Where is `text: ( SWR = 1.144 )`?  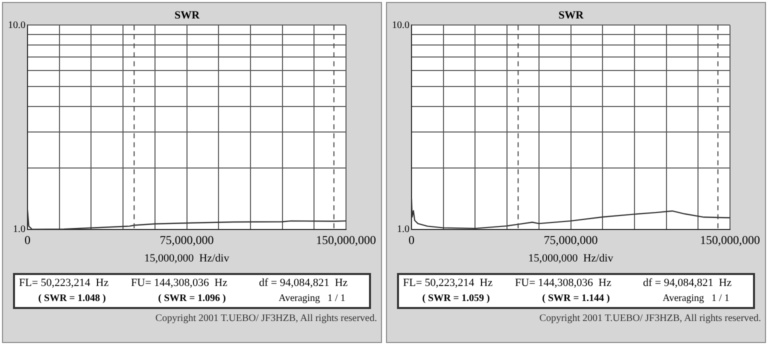 text: ( SWR = 1.144 ) is located at coordinates (576, 299).